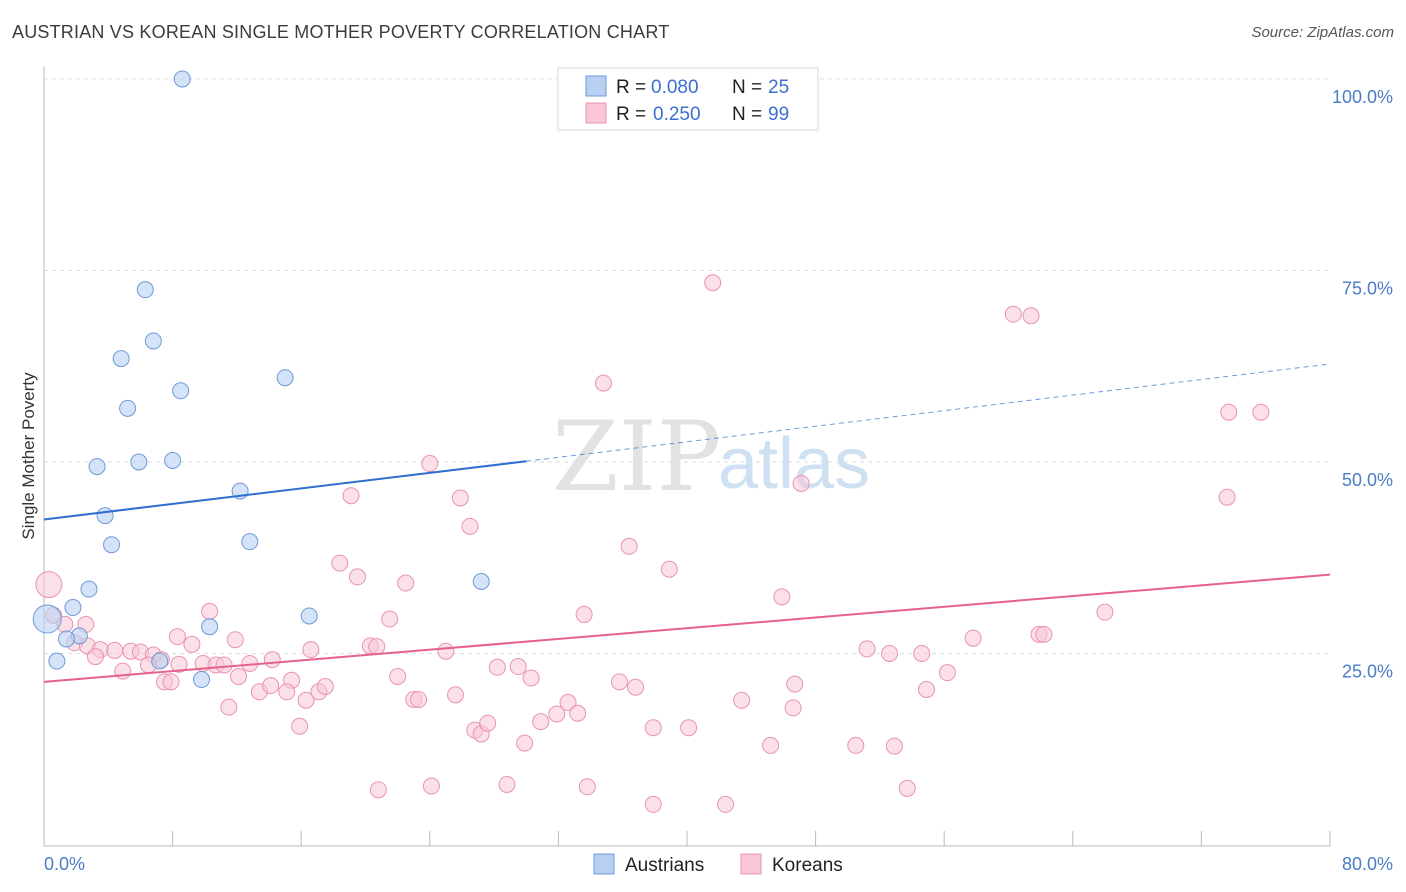  What do you see at coordinates (285, 490) in the screenshot?
I see `austrians-trendline` at bounding box center [285, 490].